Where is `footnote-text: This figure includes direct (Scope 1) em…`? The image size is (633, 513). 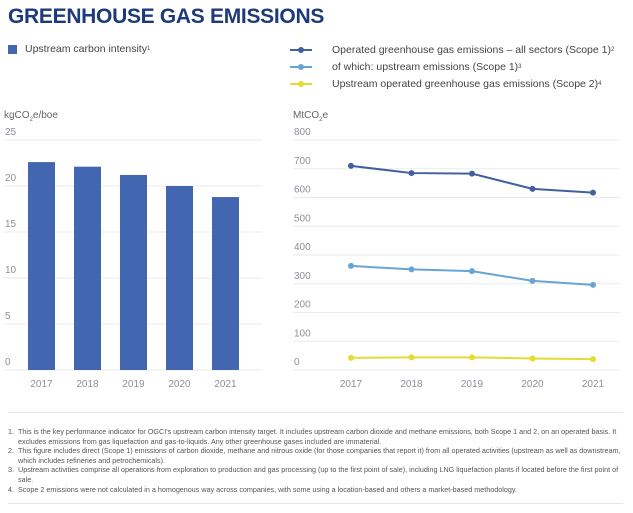
footnote-text: This figure includes direct (Scope 1) em… is located at coordinates (319, 455).